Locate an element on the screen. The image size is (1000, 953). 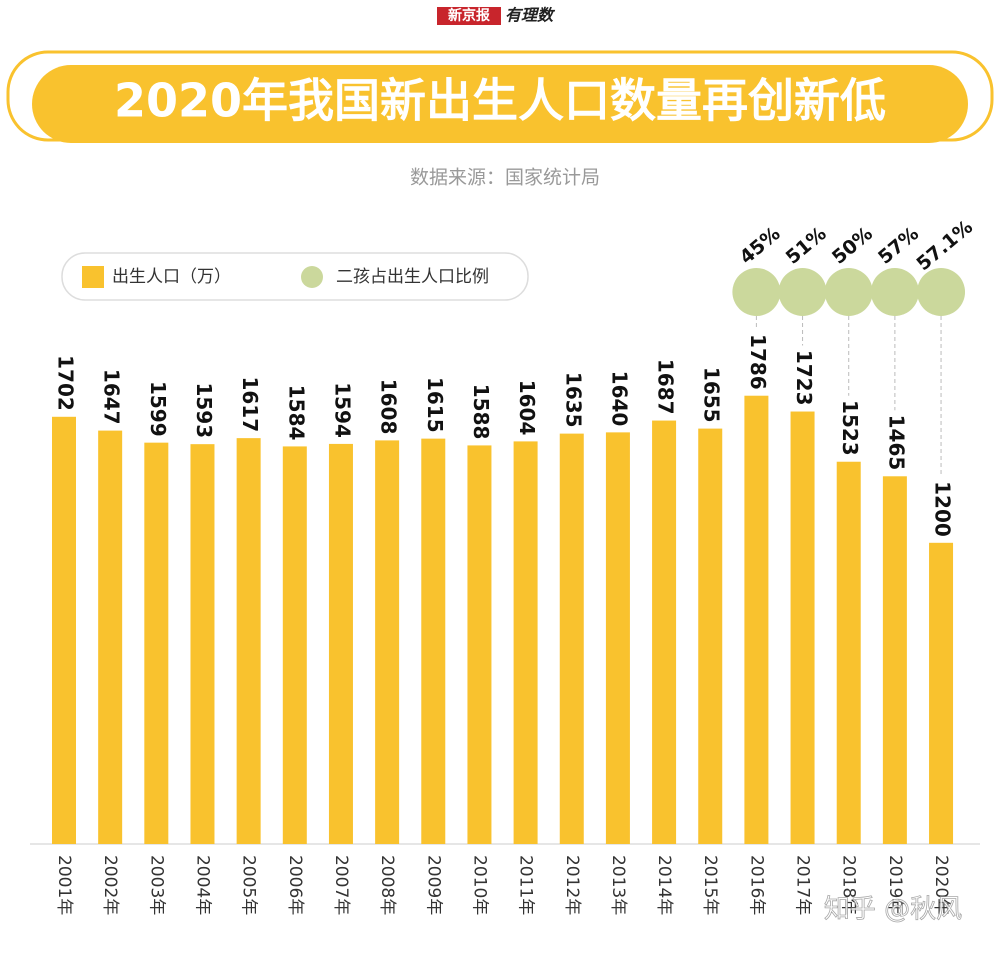
x-tick-label: 2020年 is located at coordinates (941, 885).